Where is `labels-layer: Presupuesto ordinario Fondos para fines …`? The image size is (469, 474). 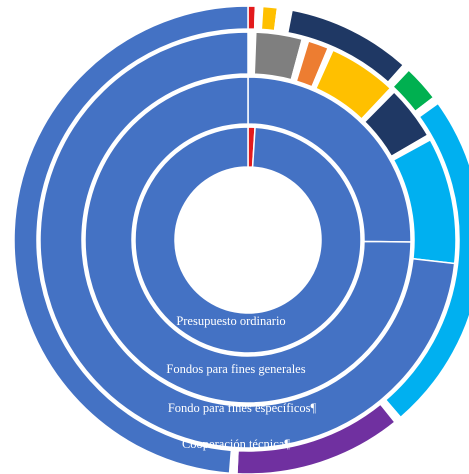 labels-layer: Presupuesto ordinario Fondos para fines … is located at coordinates (241, 382).